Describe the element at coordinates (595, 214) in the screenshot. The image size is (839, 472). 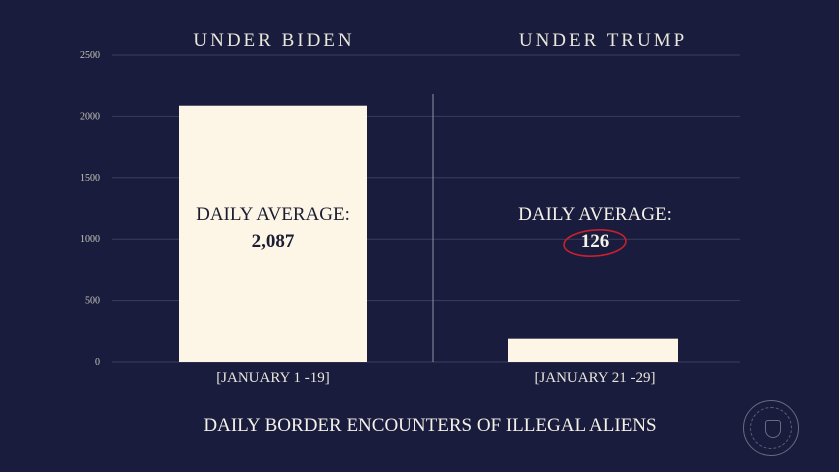
I see `annotation-label-trump: DAILY AVERAGE:` at that location.